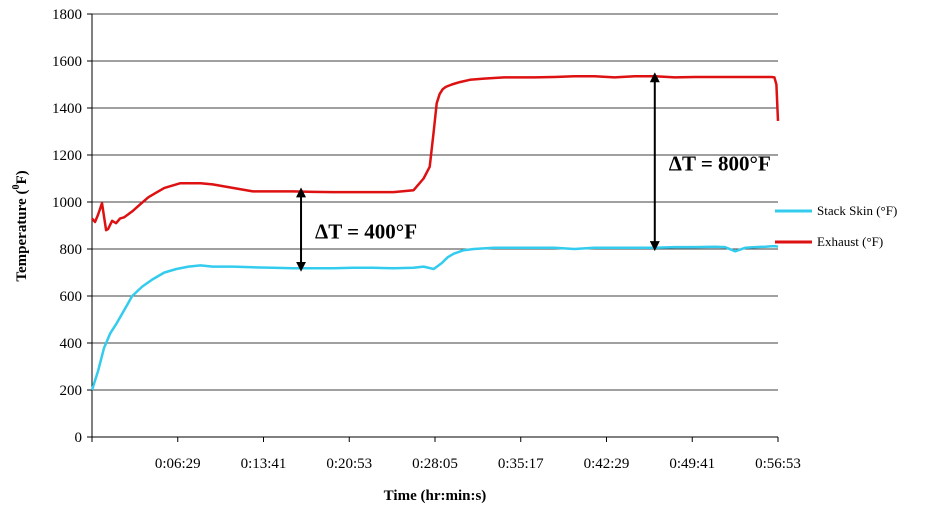  I want to click on y-axis-title-unit: F), so click(22, 177).